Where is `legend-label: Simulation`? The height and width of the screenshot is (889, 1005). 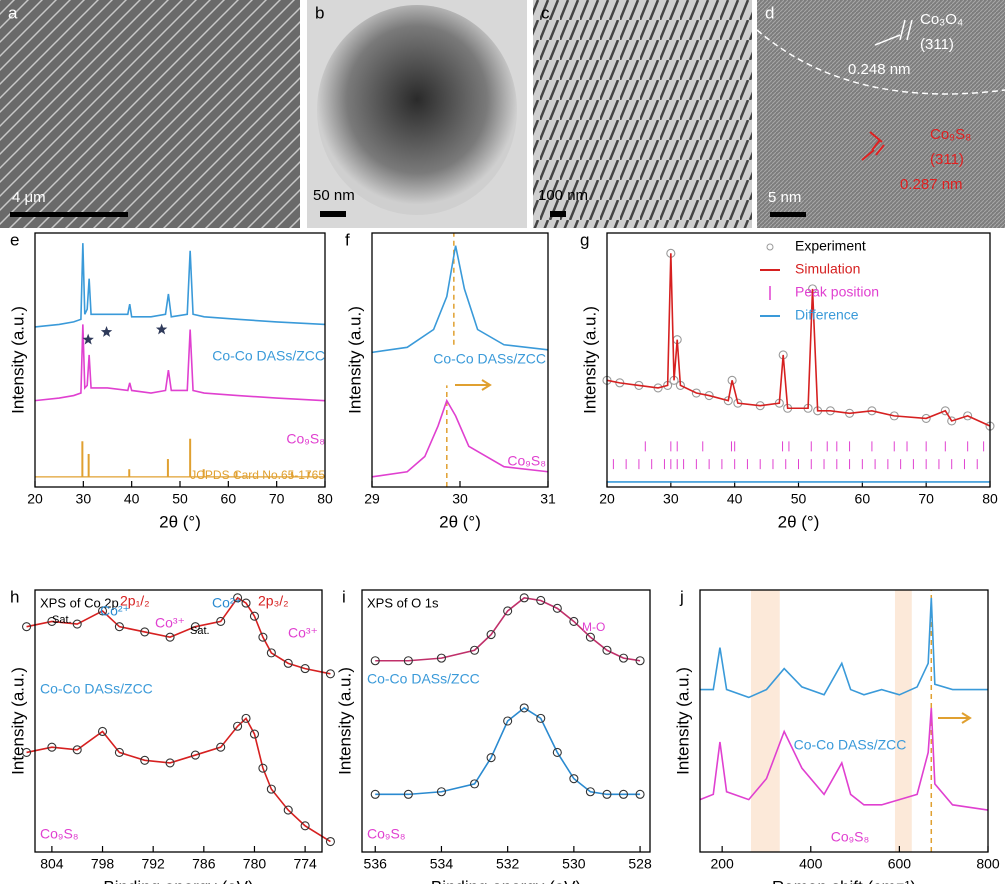 legend-label: Simulation is located at coordinates (827, 269).